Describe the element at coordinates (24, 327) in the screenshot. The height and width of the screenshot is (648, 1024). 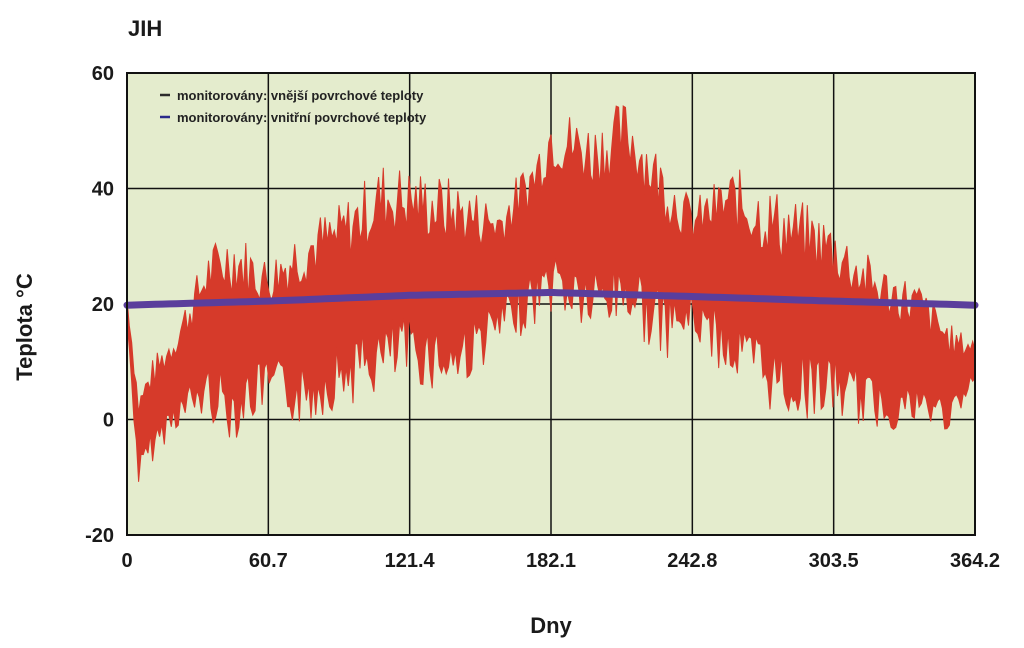
I see `y-axis-title: Teplota °C` at that location.